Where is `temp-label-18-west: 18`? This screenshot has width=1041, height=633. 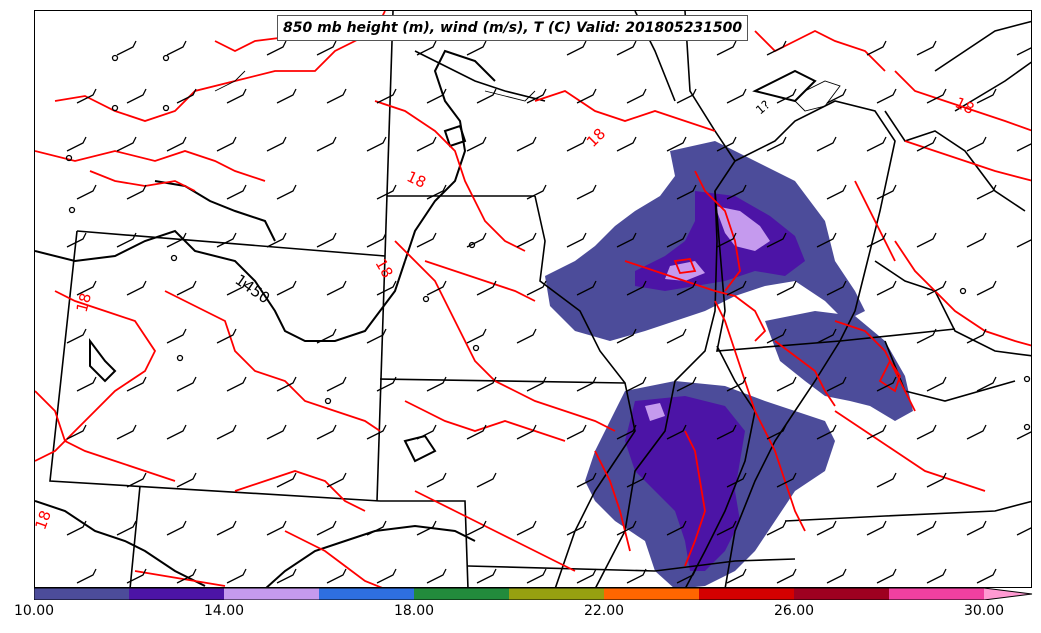 temp-label-18-west: 18 is located at coordinates (84, 302).